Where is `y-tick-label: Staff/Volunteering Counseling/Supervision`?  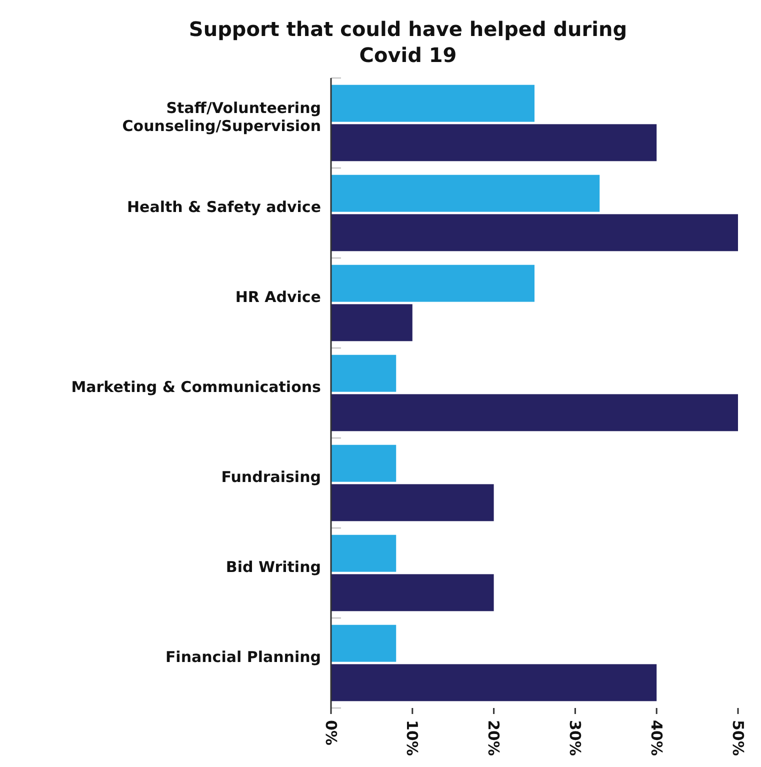 y-tick-label: Staff/Volunteering Counseling/Supervision is located at coordinates (221, 117).